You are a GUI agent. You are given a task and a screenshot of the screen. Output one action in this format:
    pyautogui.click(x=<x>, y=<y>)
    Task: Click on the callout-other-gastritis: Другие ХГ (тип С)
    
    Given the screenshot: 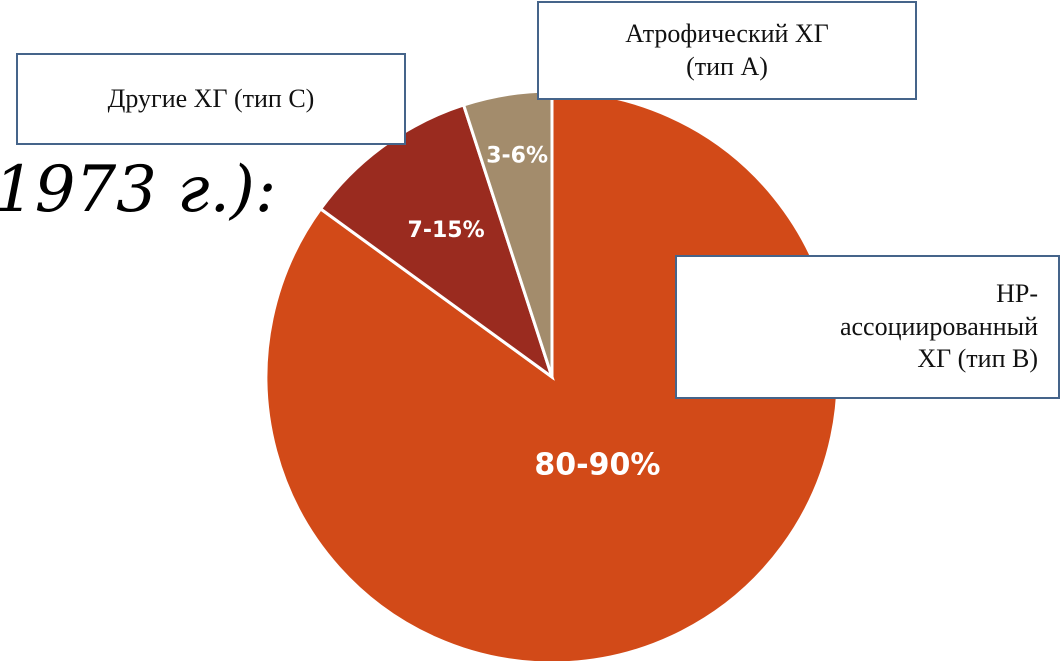 What is the action you would take?
    pyautogui.click(x=211, y=99)
    